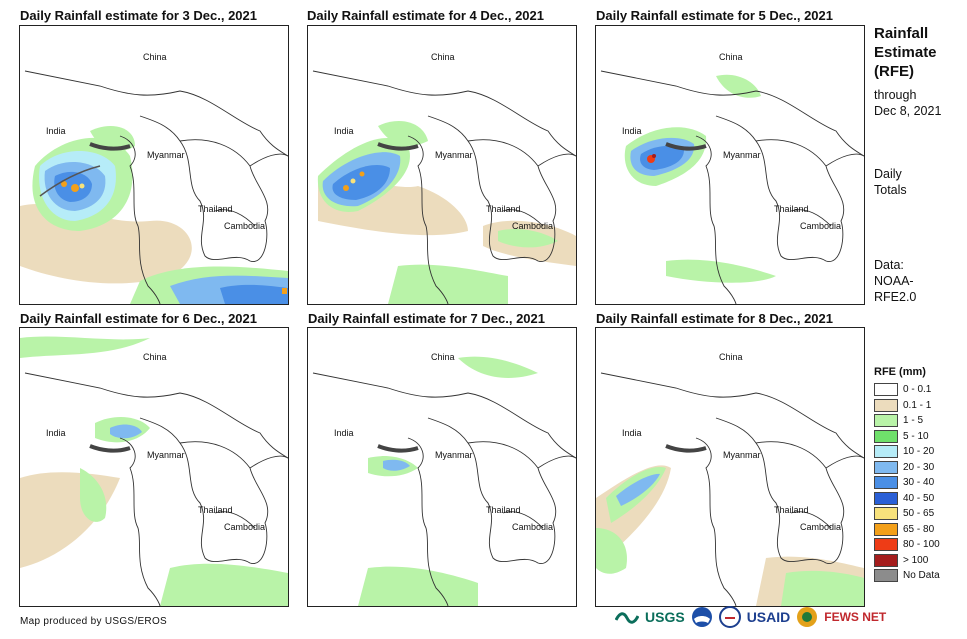  What do you see at coordinates (919, 498) in the screenshot?
I see `legend-label: 40 - 50` at bounding box center [919, 498].